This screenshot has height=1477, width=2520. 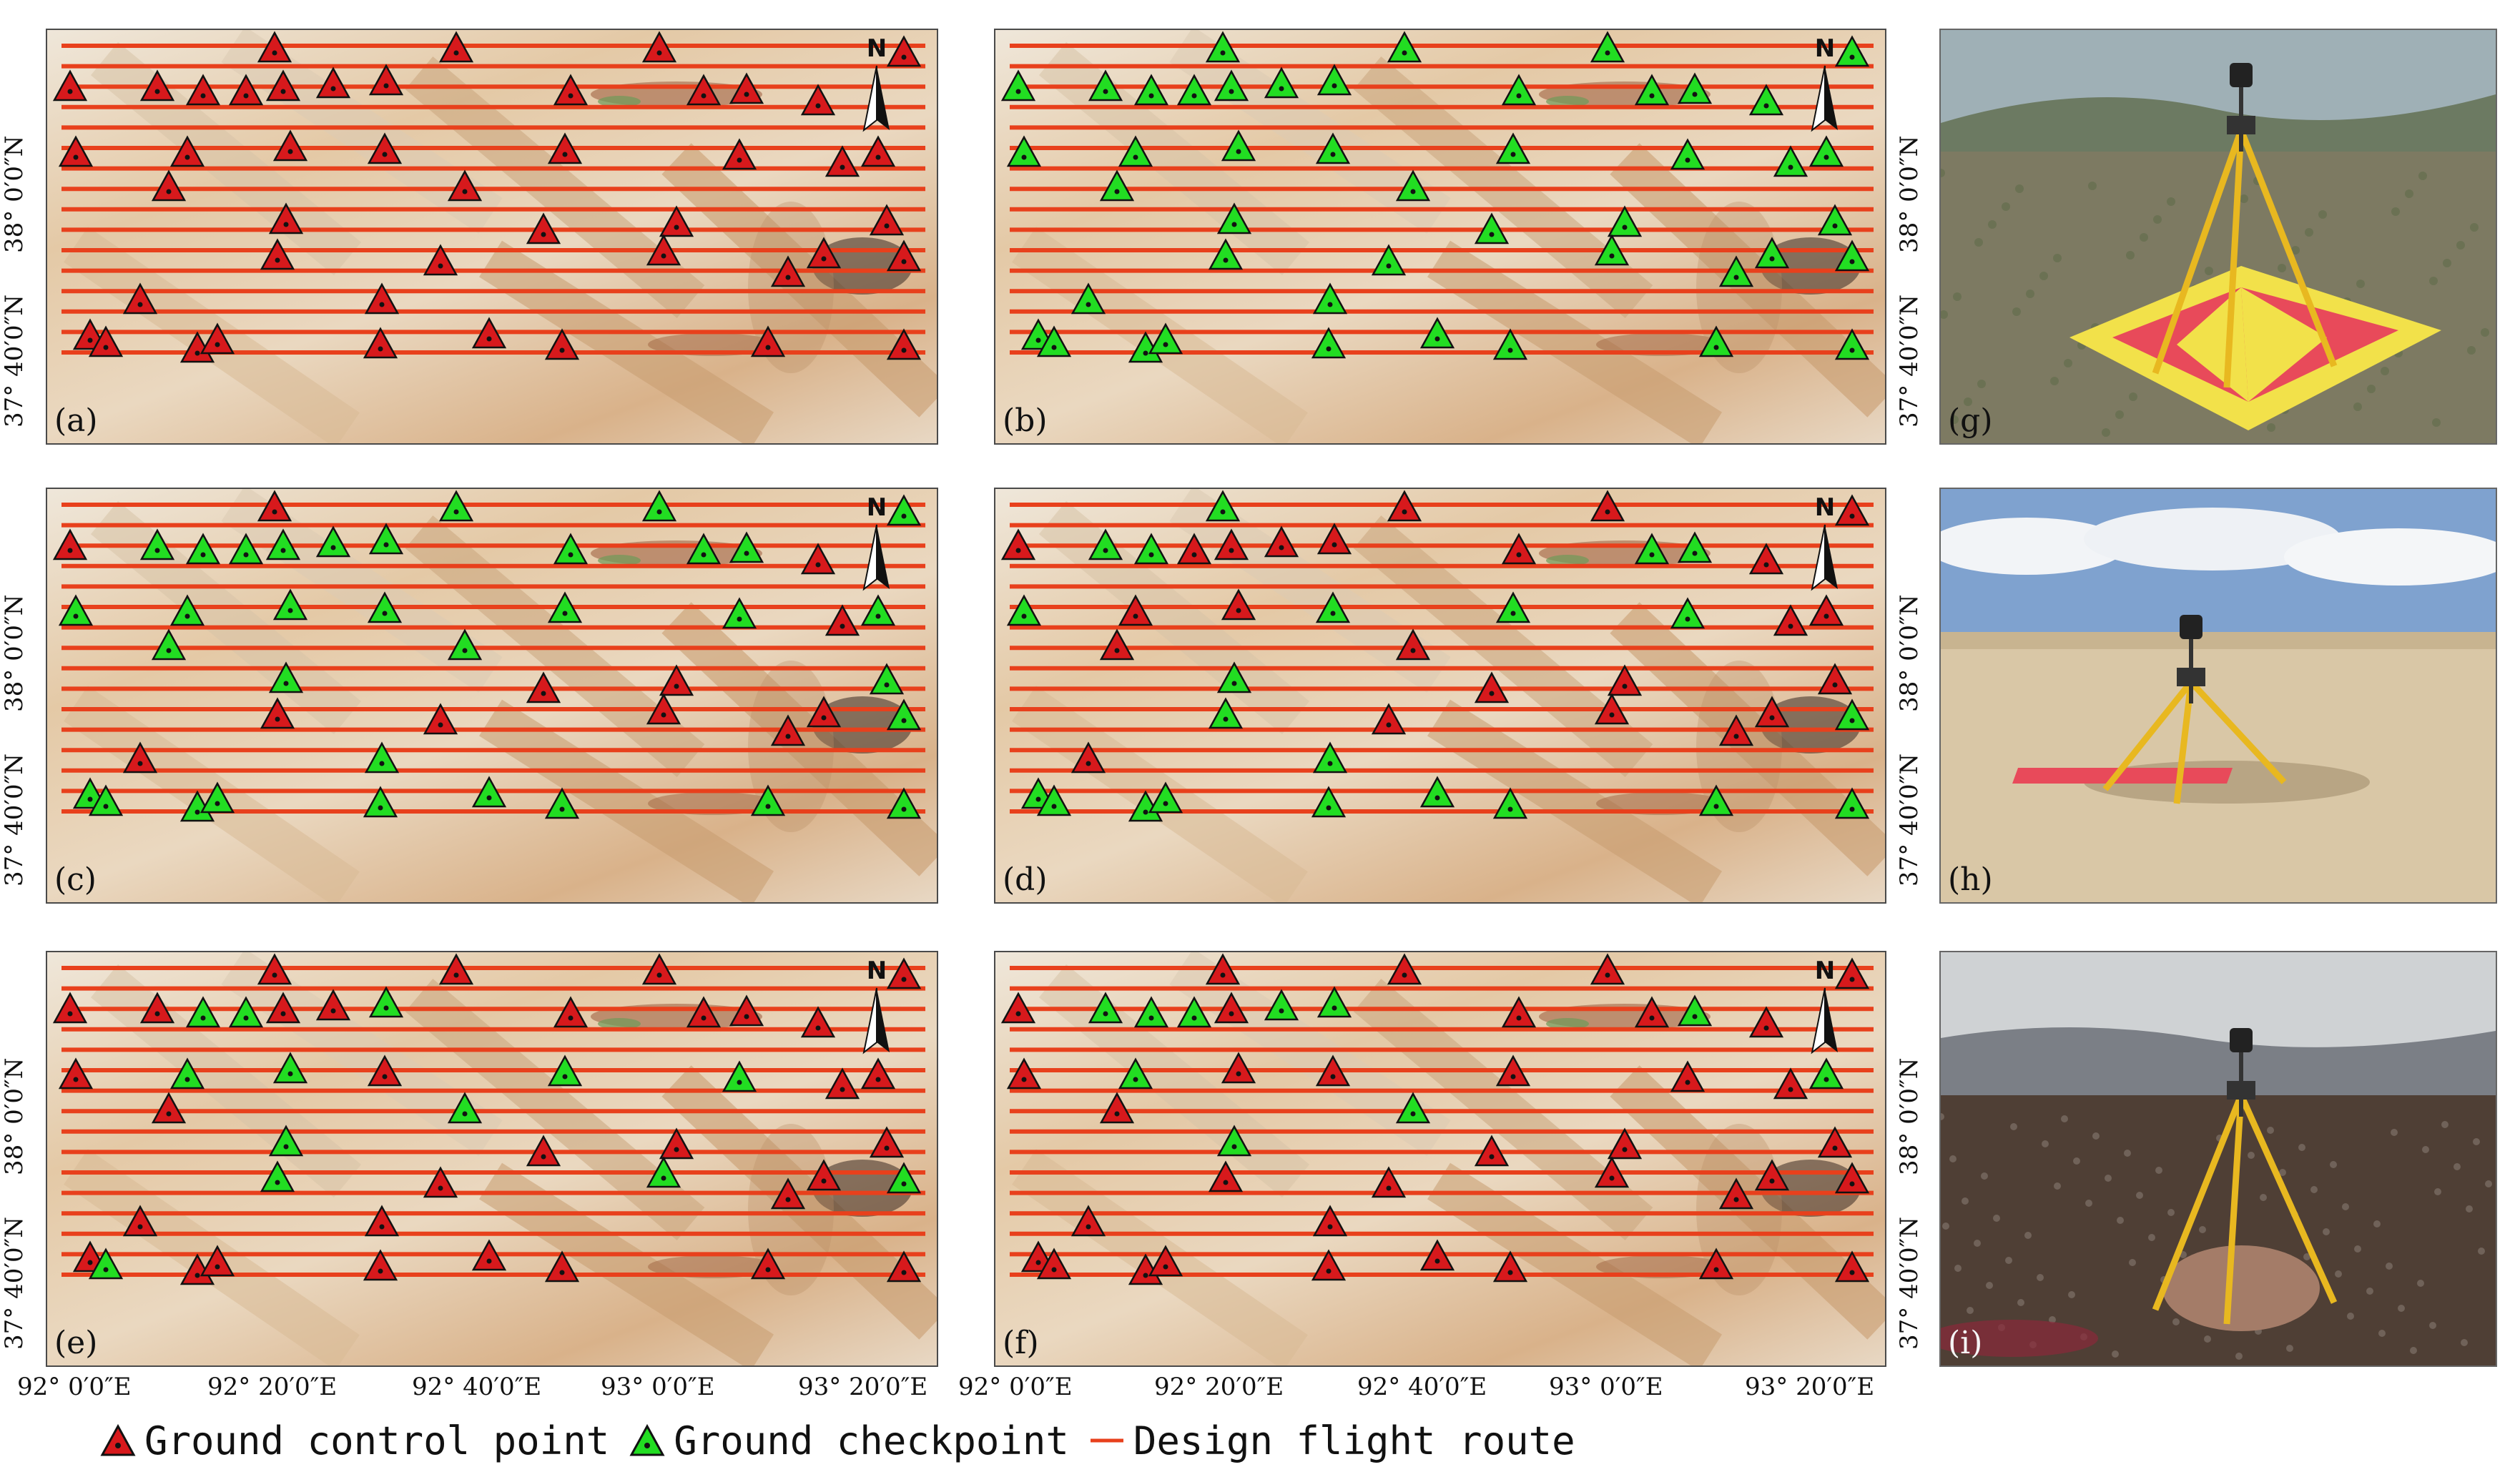 I want to click on x-label-e4: 93° 0′0″E, so click(x=658, y=1387).